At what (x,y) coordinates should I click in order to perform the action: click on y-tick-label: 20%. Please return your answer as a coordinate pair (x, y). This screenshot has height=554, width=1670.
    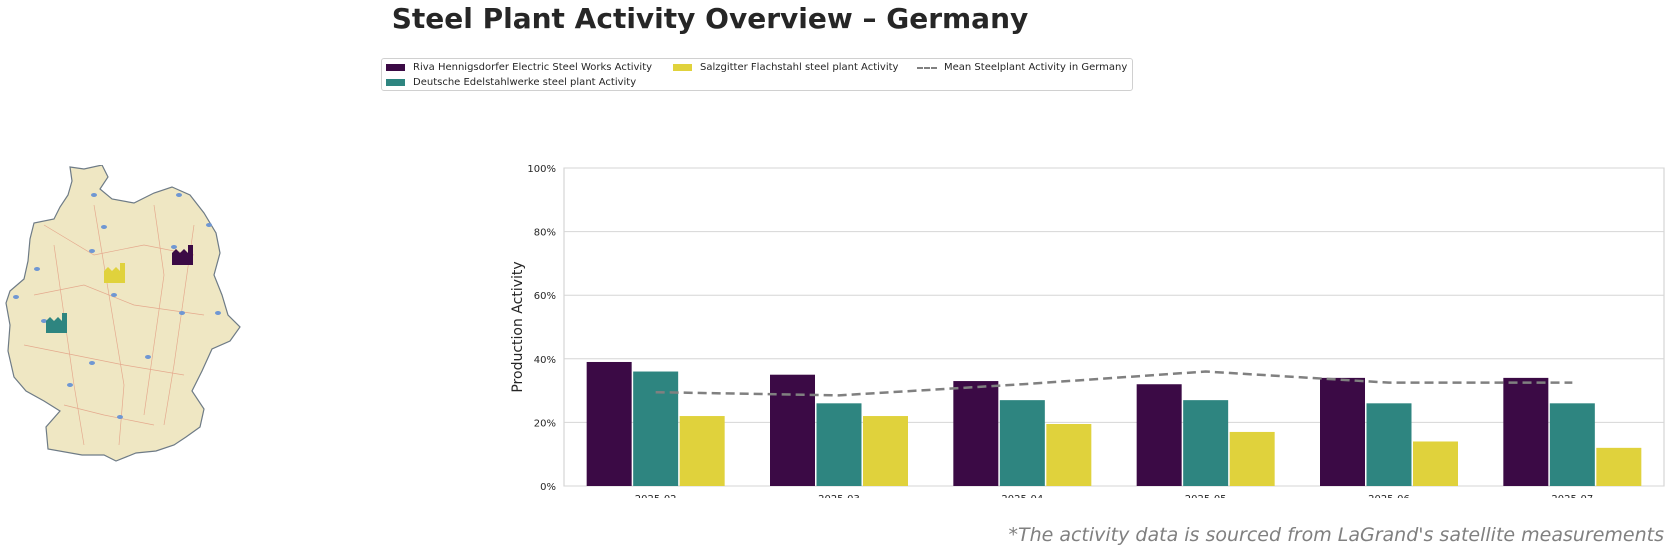
    Looking at the image, I should click on (545, 423).